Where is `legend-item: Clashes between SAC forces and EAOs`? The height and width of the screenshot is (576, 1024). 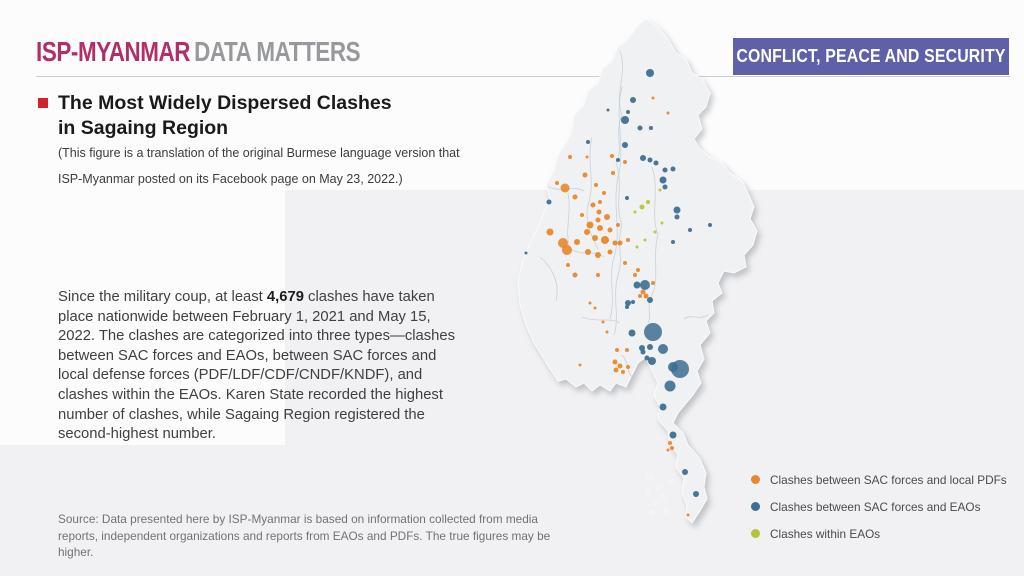
legend-item: Clashes between SAC forces and EAOs is located at coordinates (879, 506).